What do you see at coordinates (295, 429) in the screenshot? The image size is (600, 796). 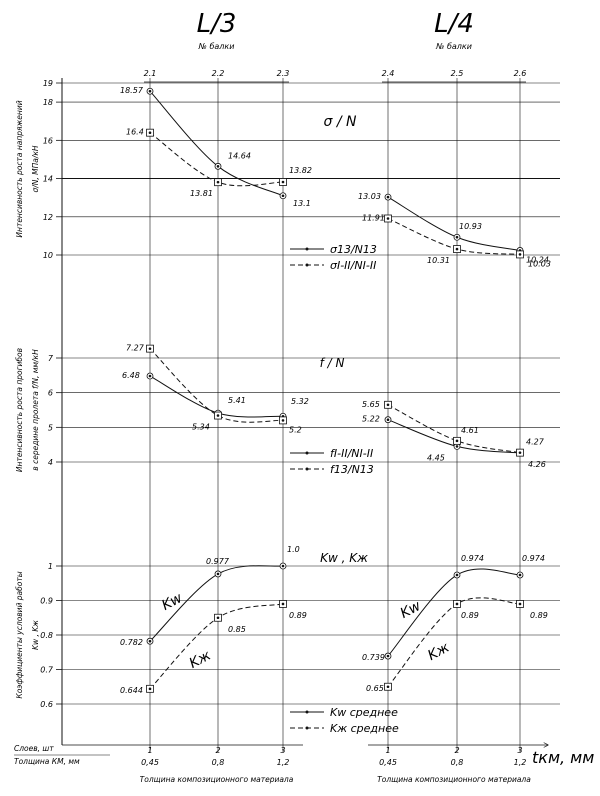 I see `data-label: 5.2` at bounding box center [295, 429].